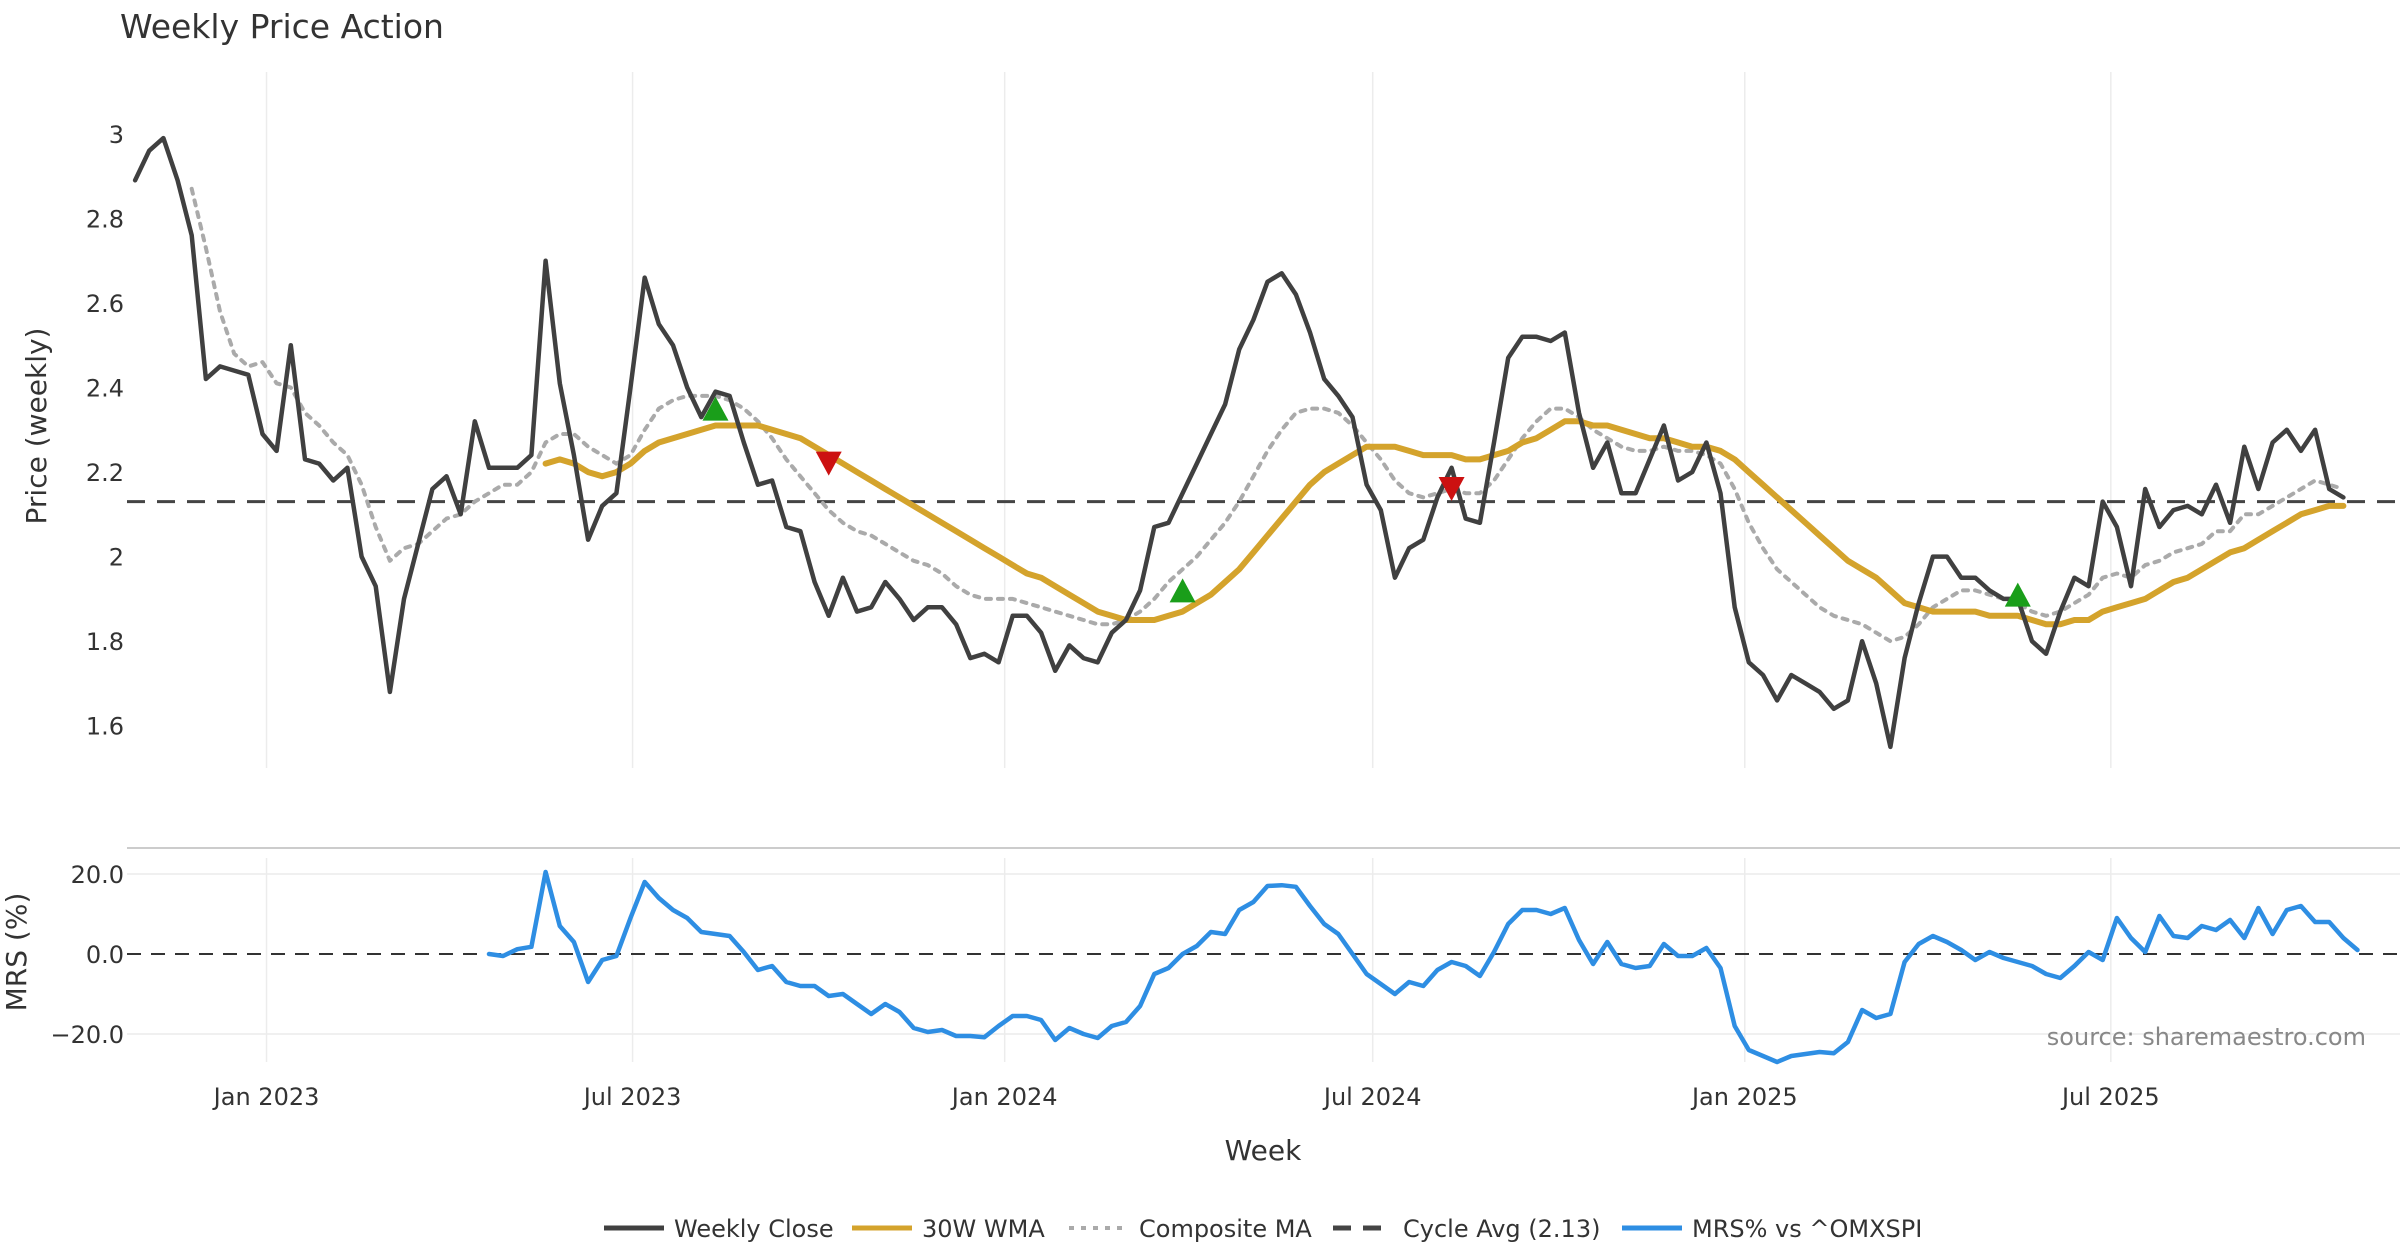  Describe the element at coordinates (116, 135) in the screenshot. I see `price-y-tick-label: 3` at that location.